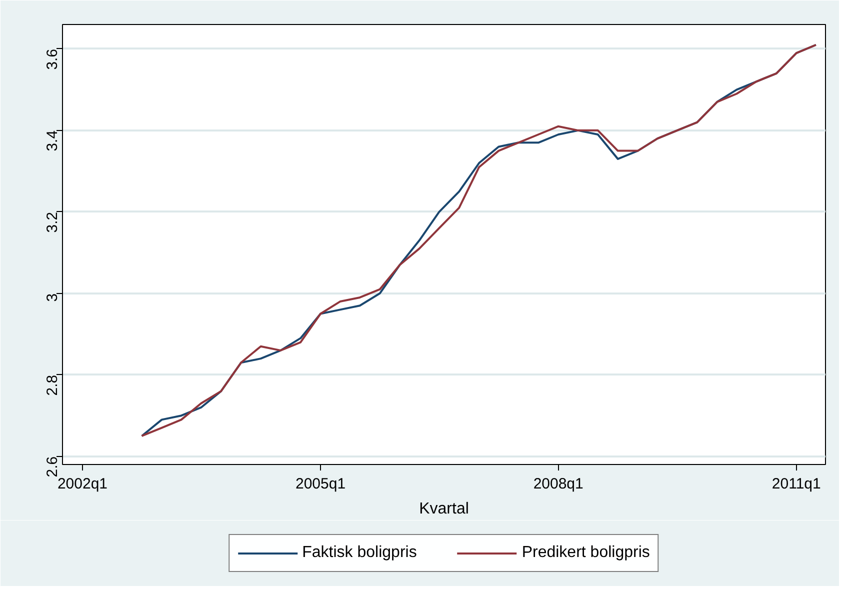  I want to click on x-tick-label: 2005q1, so click(321, 484).